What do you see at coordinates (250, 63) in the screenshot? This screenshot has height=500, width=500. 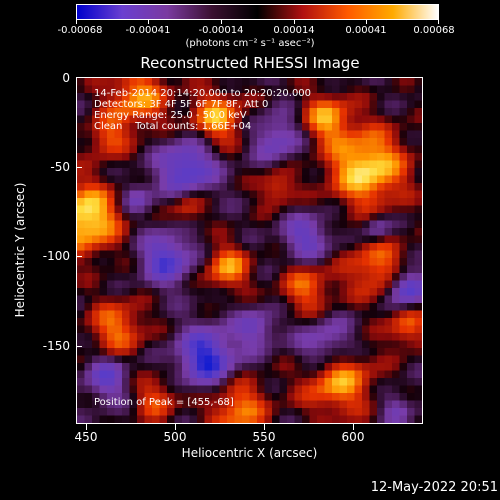 I see `plot-title: Reconstructed RHESSI Image` at bounding box center [250, 63].